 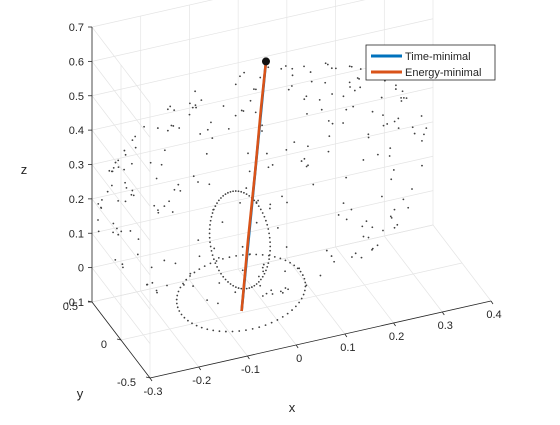 What do you see at coordinates (76, 234) in the screenshot?
I see `z-tick-label: 0.1` at bounding box center [76, 234].